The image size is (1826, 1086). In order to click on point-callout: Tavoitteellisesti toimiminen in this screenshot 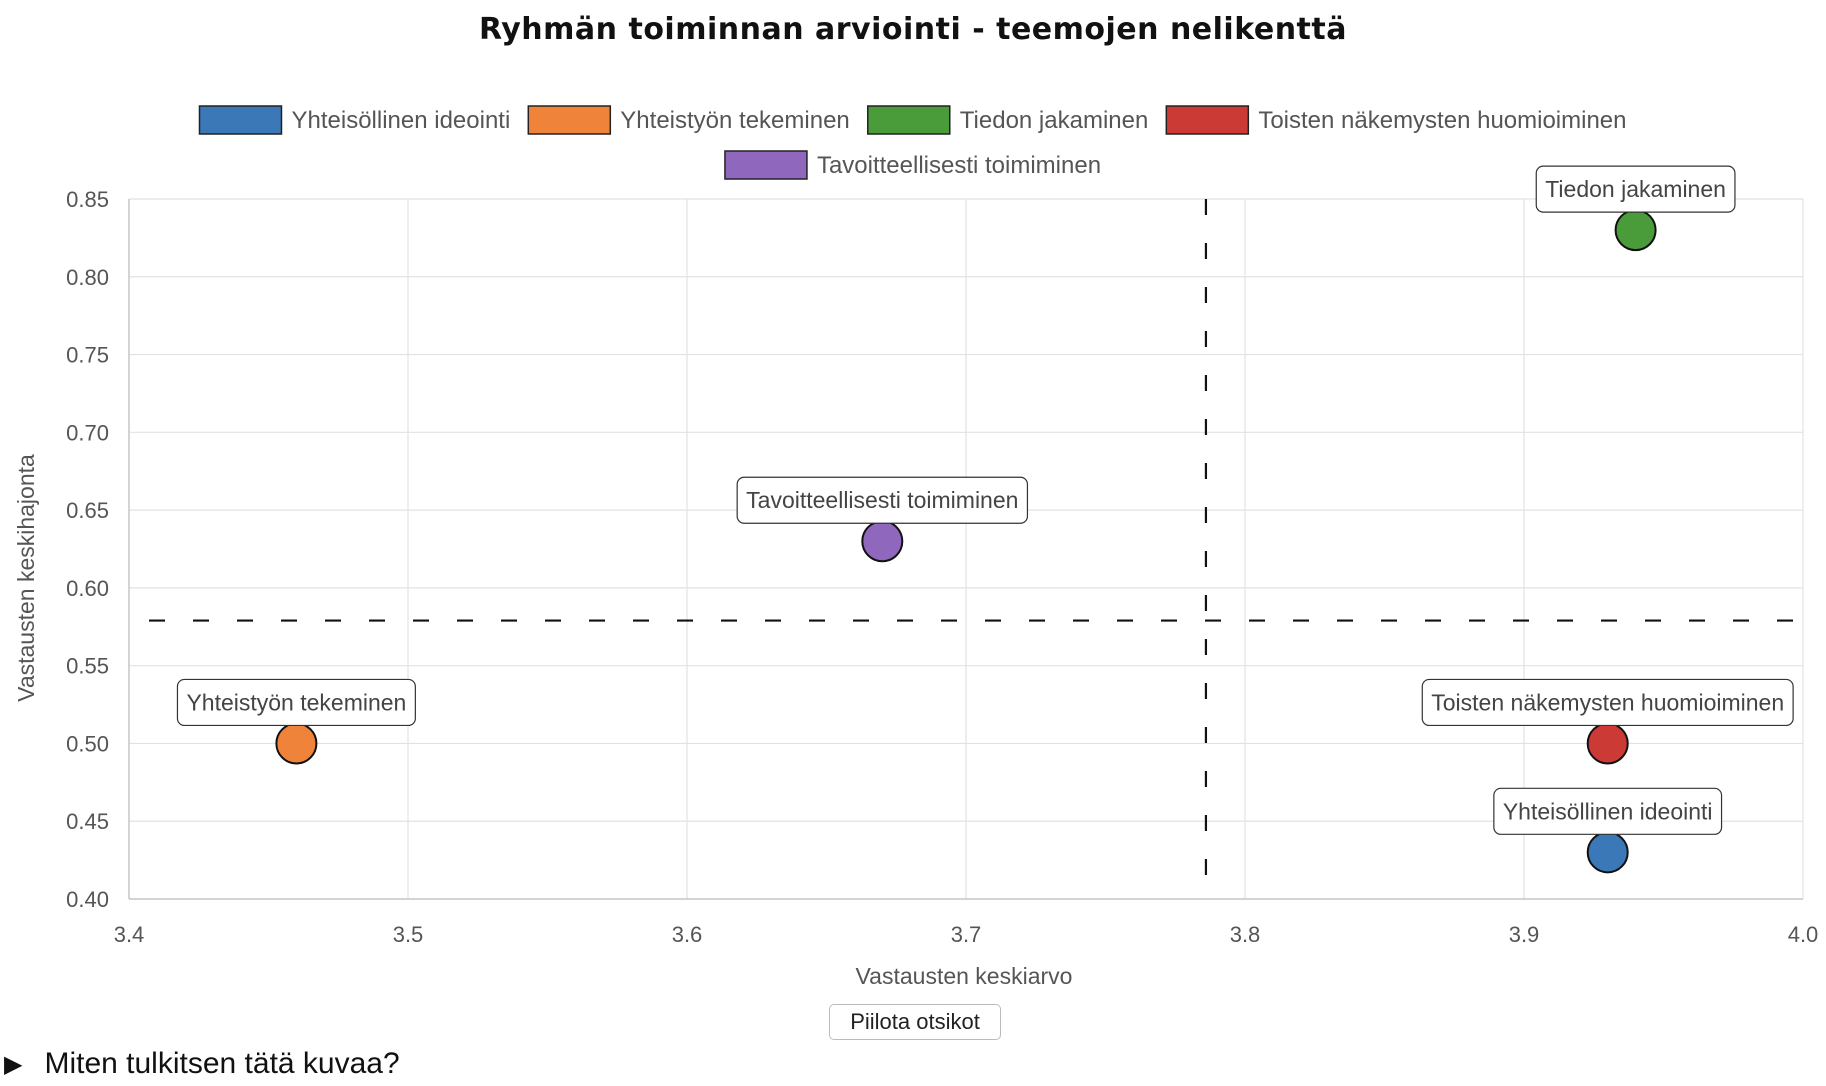, I will do `click(882, 500)`.